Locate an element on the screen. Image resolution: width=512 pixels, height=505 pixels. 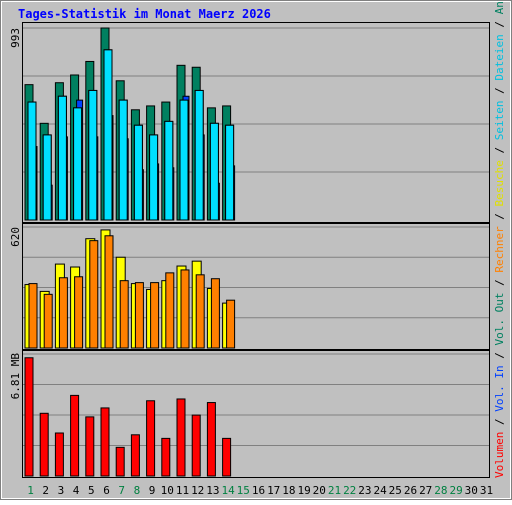
visits-ymax-label: 620 is located at coordinates (15, 237).